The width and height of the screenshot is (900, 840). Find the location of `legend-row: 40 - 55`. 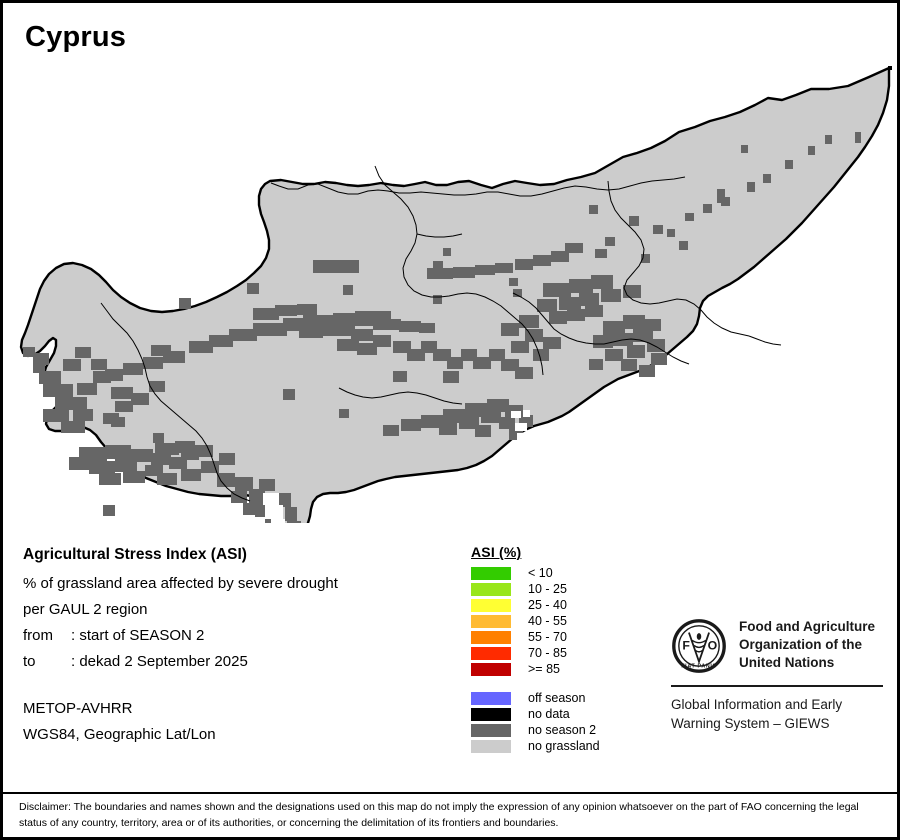

legend-row: 40 - 55 is located at coordinates (561, 621).